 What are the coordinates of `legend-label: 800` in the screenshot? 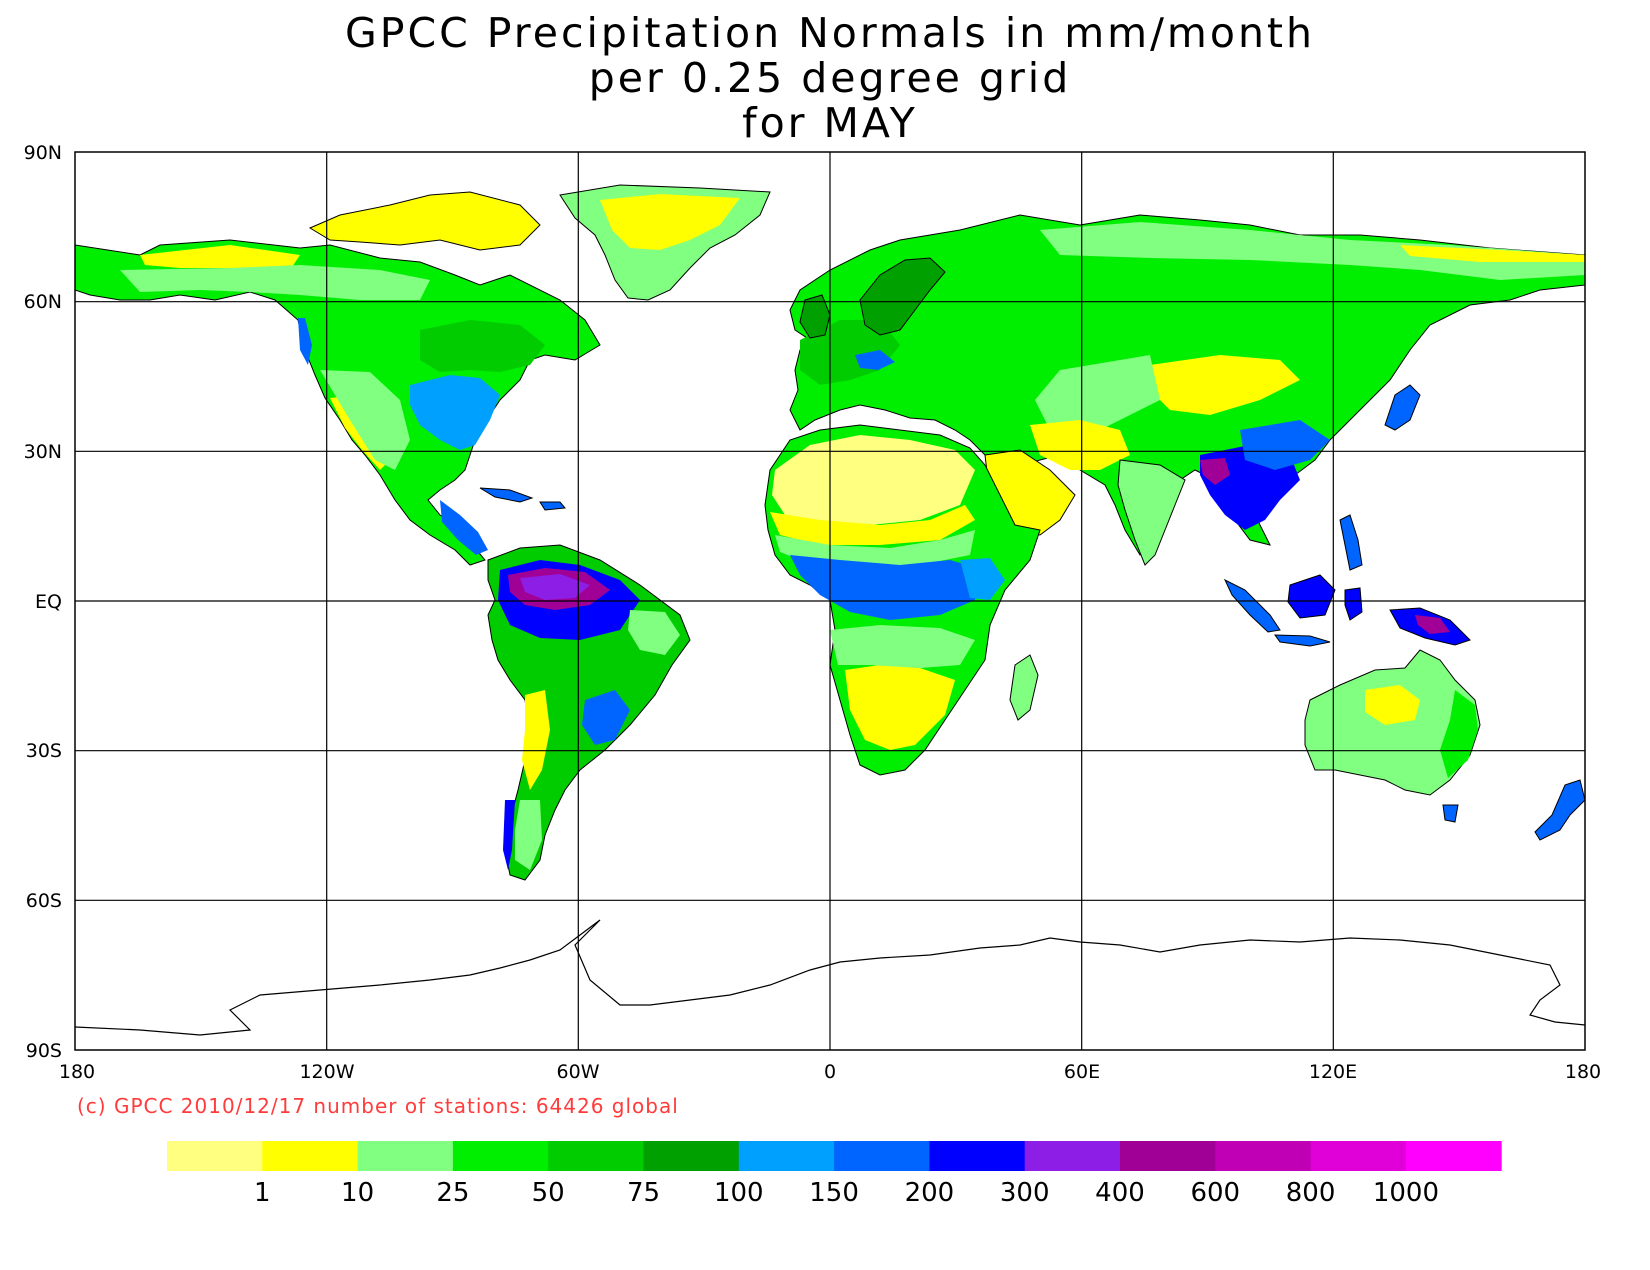 It's located at (1311, 1193).